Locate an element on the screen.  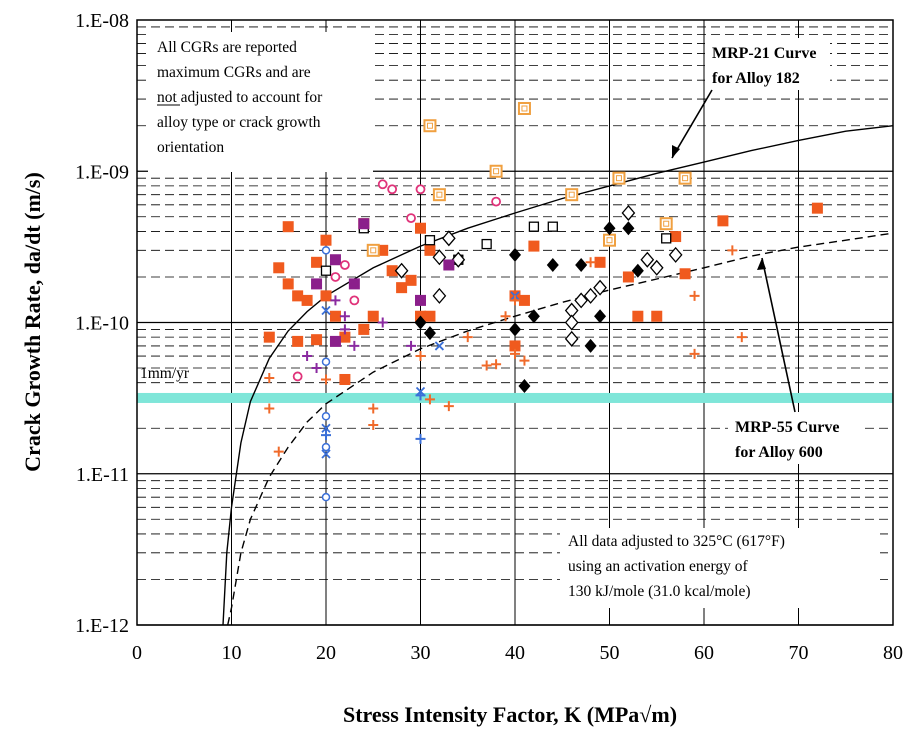
x-axis-title: Stress Intensity Factor, K (MPa√m) is located at coordinates (510, 714).